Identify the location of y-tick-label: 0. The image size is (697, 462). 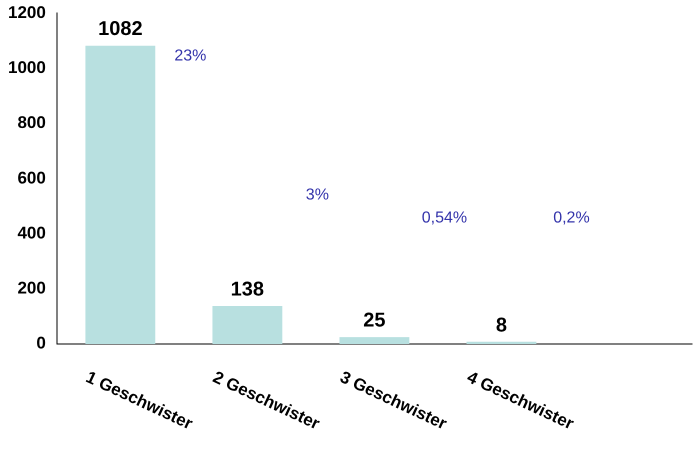
(41, 343).